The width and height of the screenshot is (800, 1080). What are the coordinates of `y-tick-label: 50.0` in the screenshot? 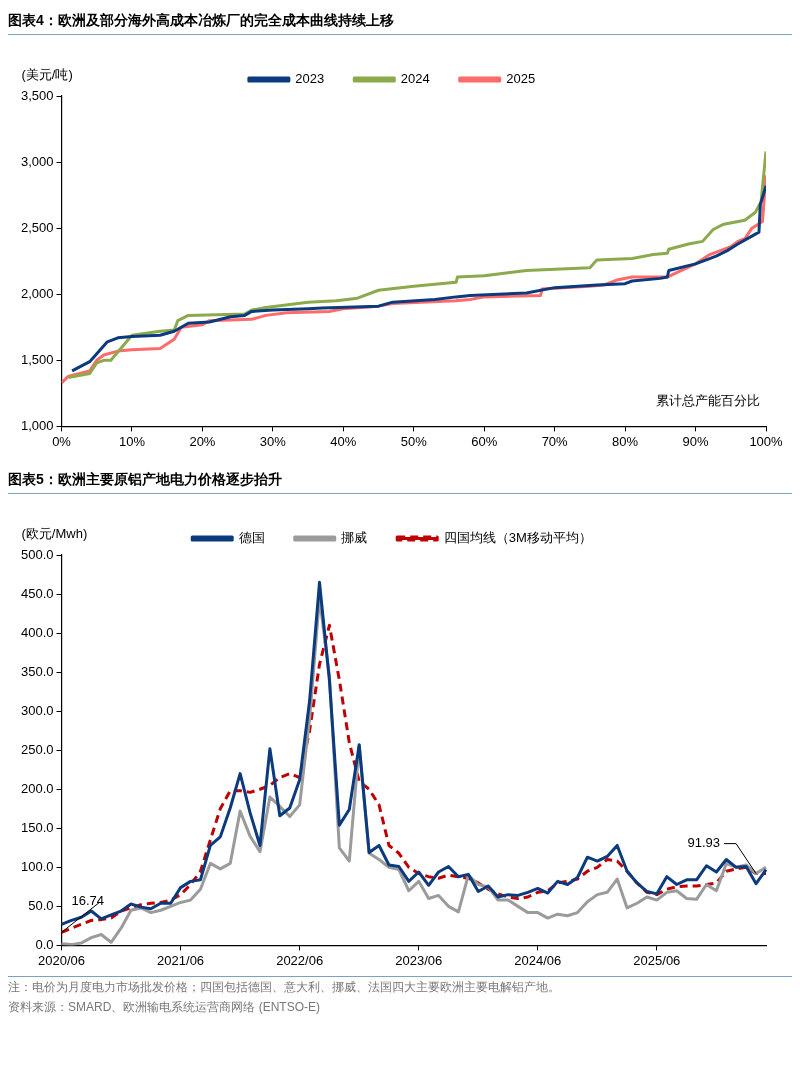 It's located at (41, 905).